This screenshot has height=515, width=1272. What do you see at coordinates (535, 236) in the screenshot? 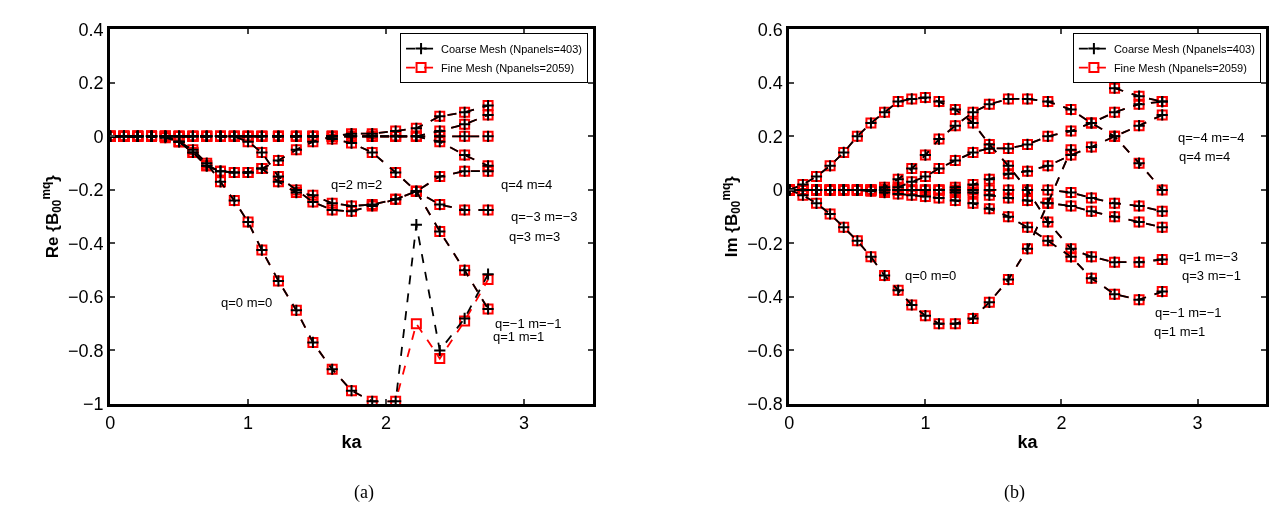
I see `annotation: q=3 m=3` at bounding box center [535, 236].